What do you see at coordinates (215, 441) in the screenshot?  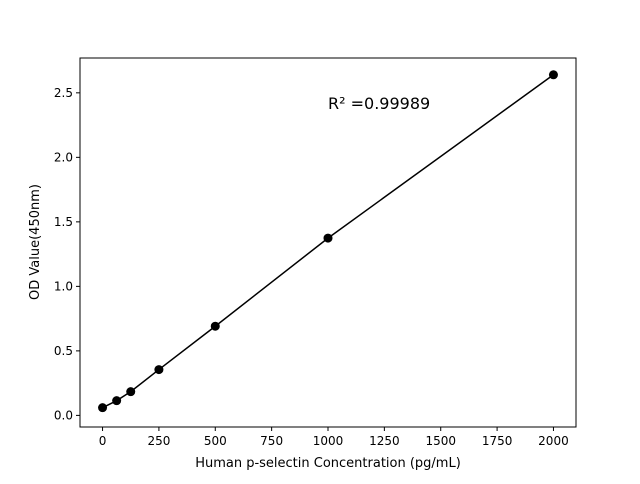 I see `x-tick-label: 500` at bounding box center [215, 441].